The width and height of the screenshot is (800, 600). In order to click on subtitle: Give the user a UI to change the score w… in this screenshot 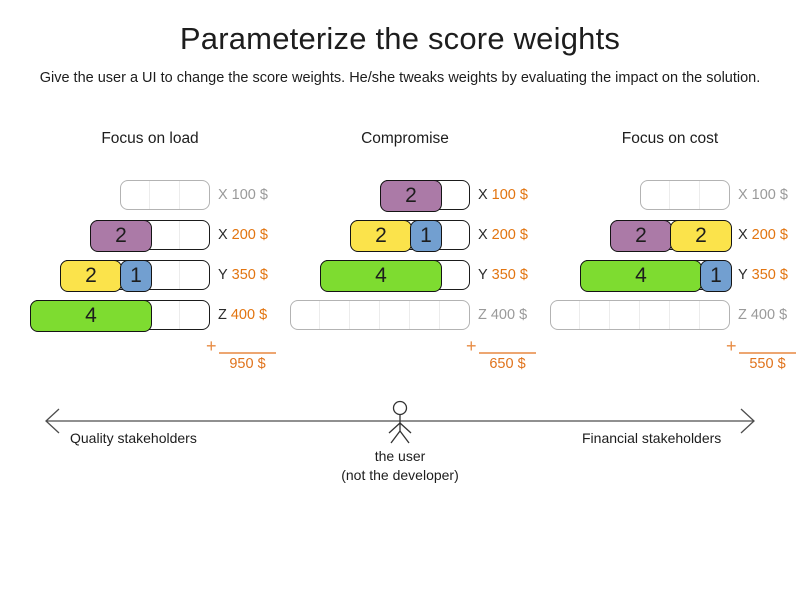, I will do `click(400, 78)`.